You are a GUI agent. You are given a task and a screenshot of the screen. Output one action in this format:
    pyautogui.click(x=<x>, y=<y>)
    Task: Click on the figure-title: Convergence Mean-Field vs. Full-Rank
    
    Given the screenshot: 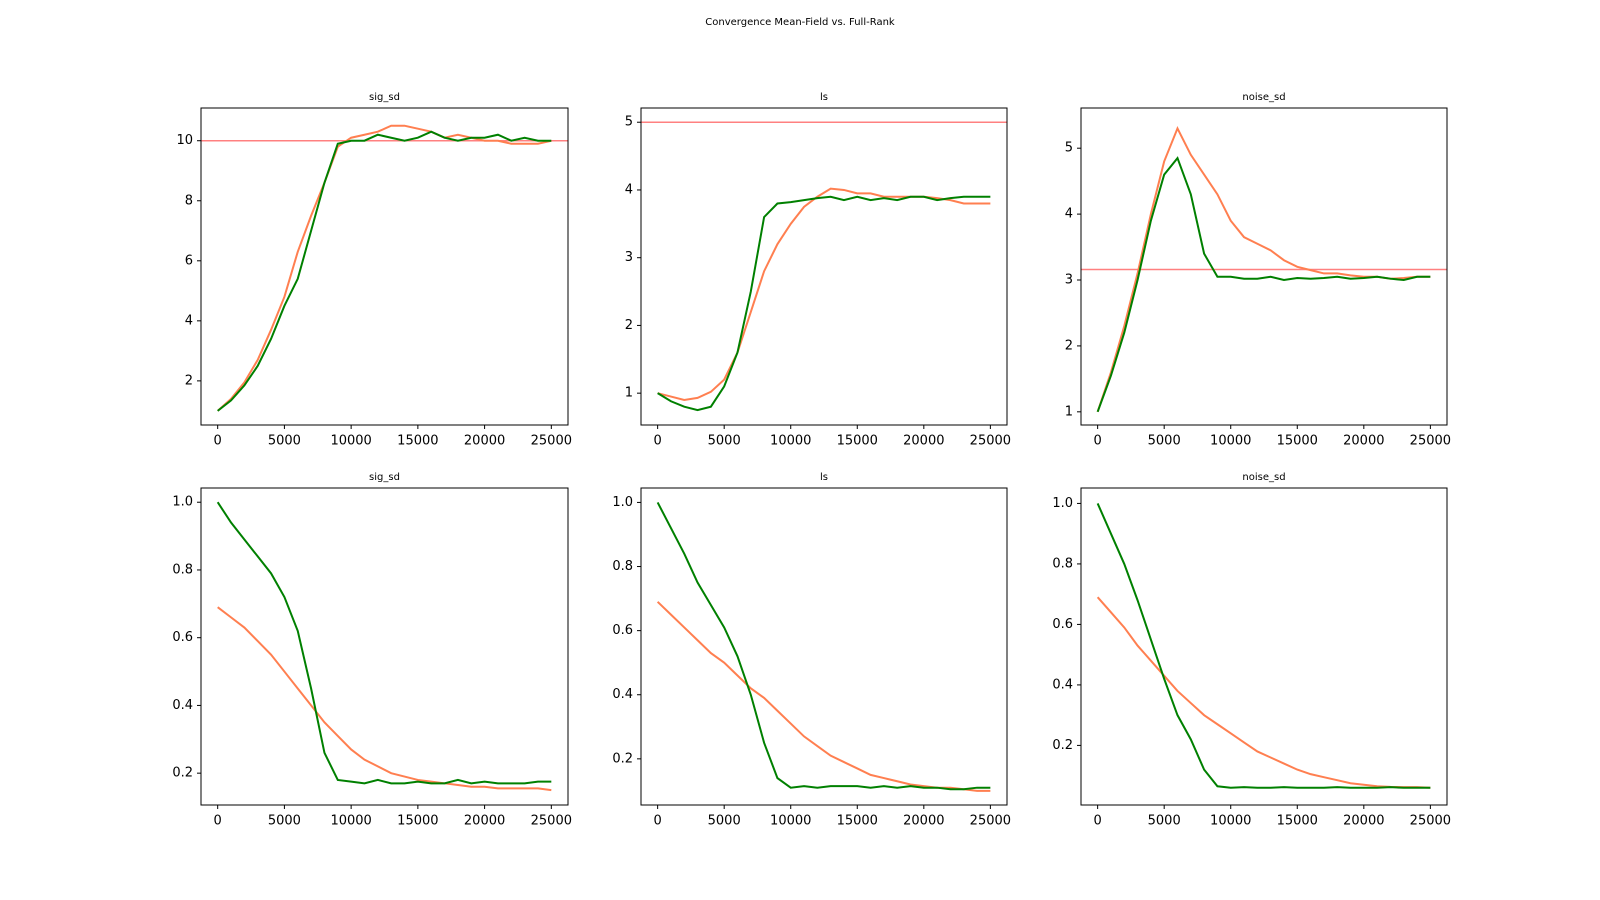 What is the action you would take?
    pyautogui.click(x=800, y=22)
    